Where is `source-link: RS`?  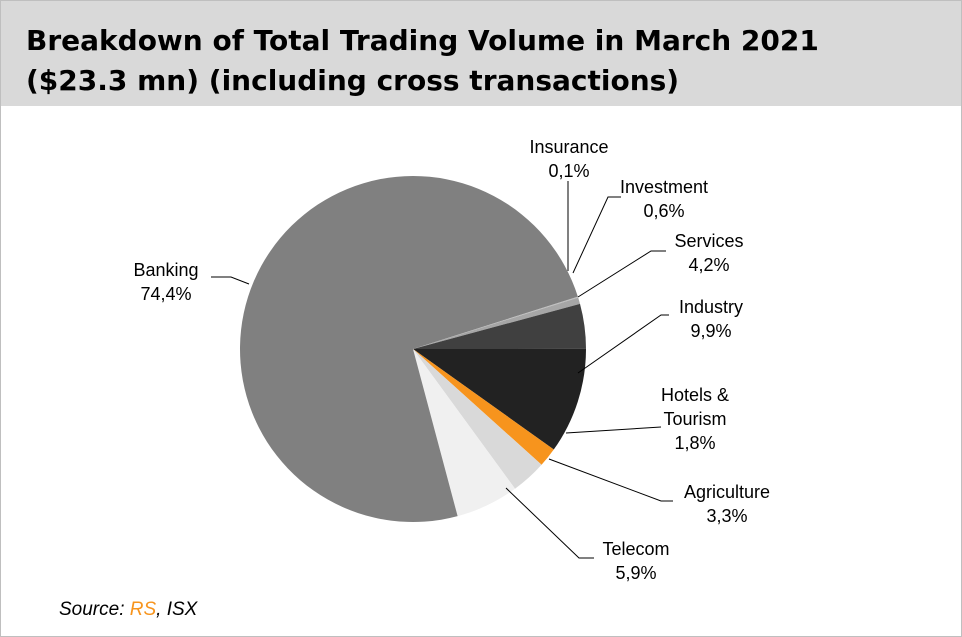 source-link: RS is located at coordinates (143, 609).